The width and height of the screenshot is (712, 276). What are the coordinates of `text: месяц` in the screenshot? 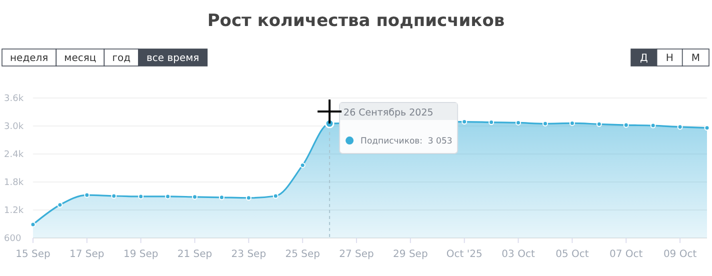 It's located at (80, 58).